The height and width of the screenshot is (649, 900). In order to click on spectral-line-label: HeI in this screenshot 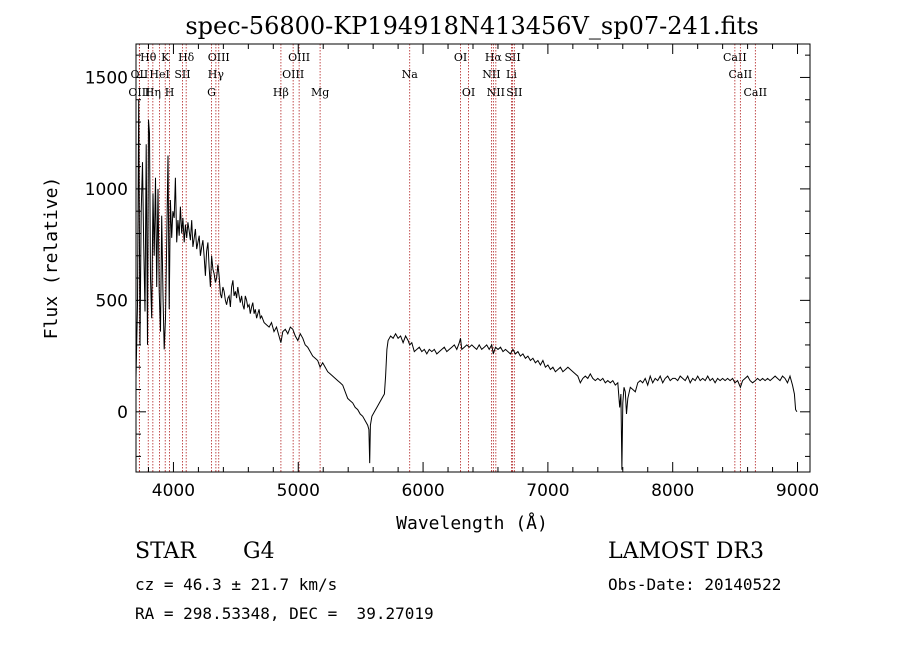, I will do `click(159, 74)`.